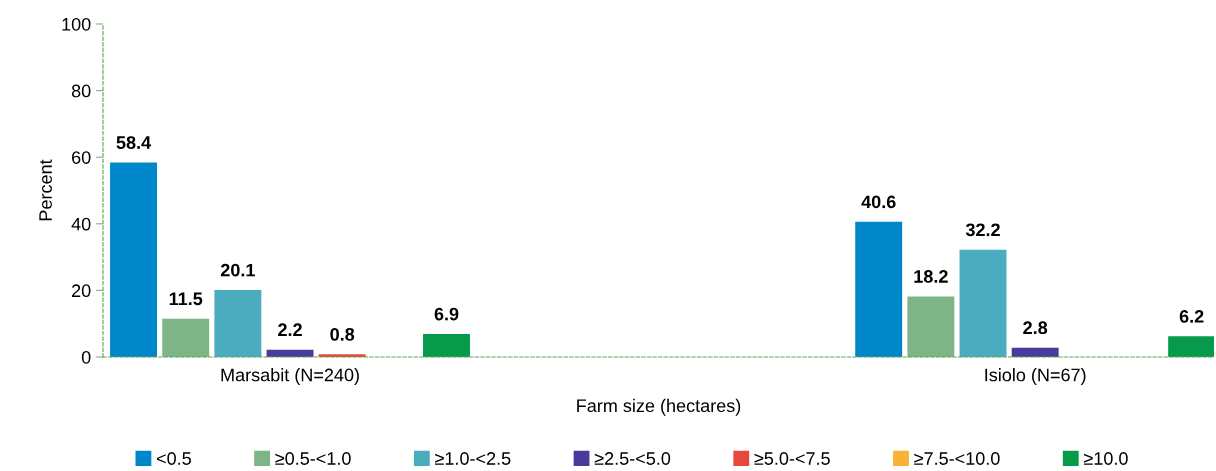 The height and width of the screenshot is (471, 1216). I want to click on legend-label: <0.5, so click(173, 458).